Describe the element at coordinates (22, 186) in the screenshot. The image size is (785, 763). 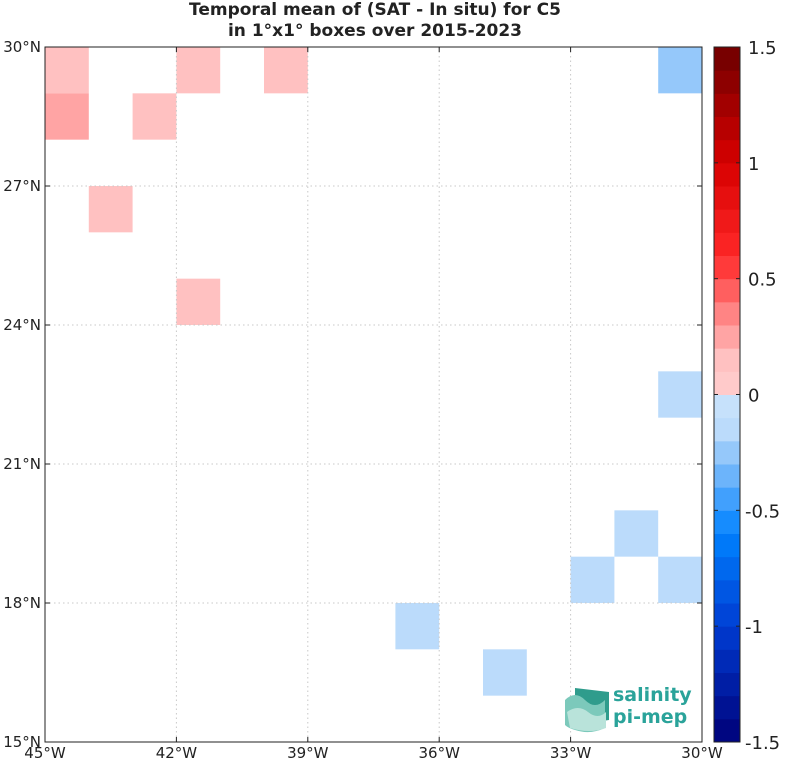
I see `y-tick-label: 27°N` at that location.